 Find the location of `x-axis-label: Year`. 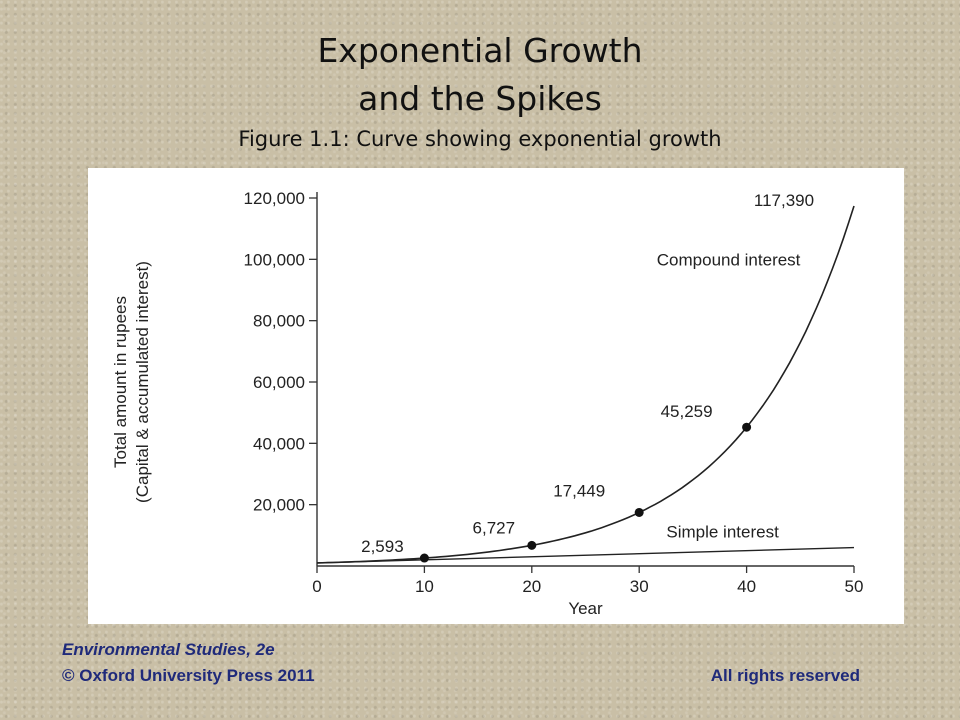

x-axis-label: Year is located at coordinates (585, 608).